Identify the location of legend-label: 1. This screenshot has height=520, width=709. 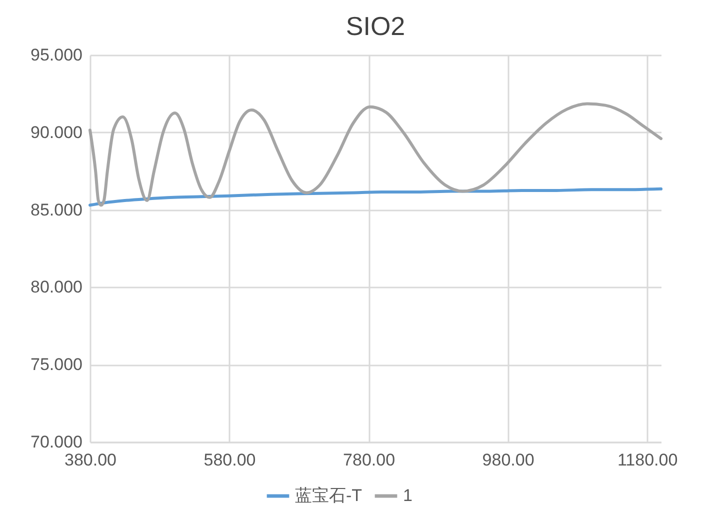
(407, 495).